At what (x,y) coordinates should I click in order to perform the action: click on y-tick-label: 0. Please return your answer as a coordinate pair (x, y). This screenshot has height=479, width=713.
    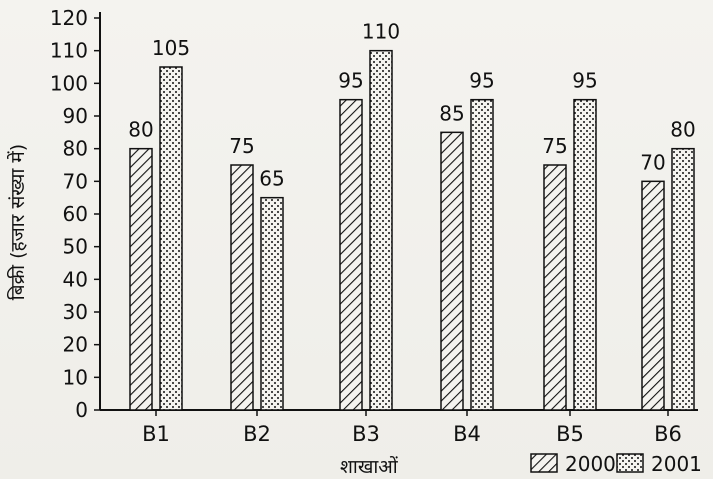
    Looking at the image, I should click on (81, 410).